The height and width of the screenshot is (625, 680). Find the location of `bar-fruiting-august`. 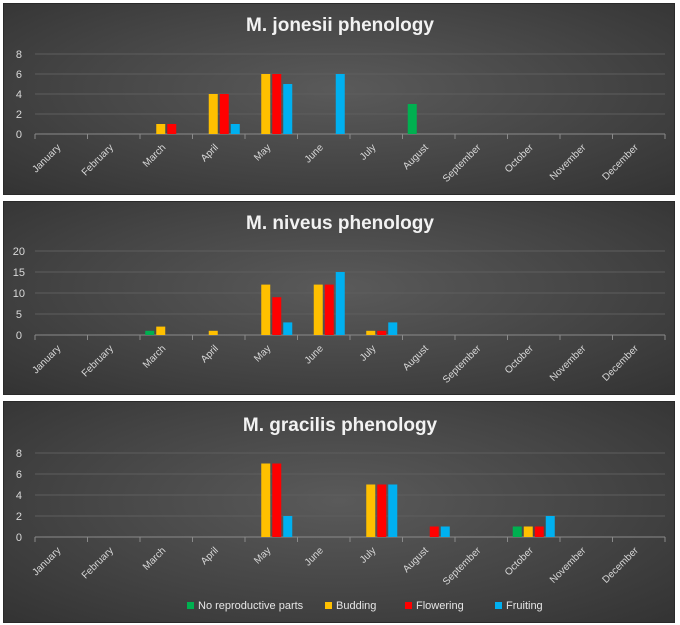

bar-fruiting-august is located at coordinates (445, 531).